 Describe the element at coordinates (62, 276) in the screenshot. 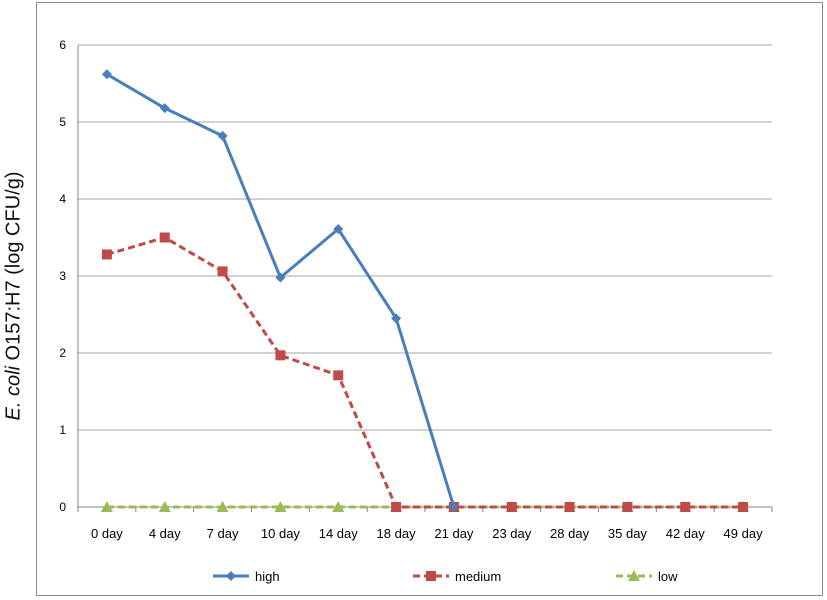

I see `y-tick-label: 3` at that location.